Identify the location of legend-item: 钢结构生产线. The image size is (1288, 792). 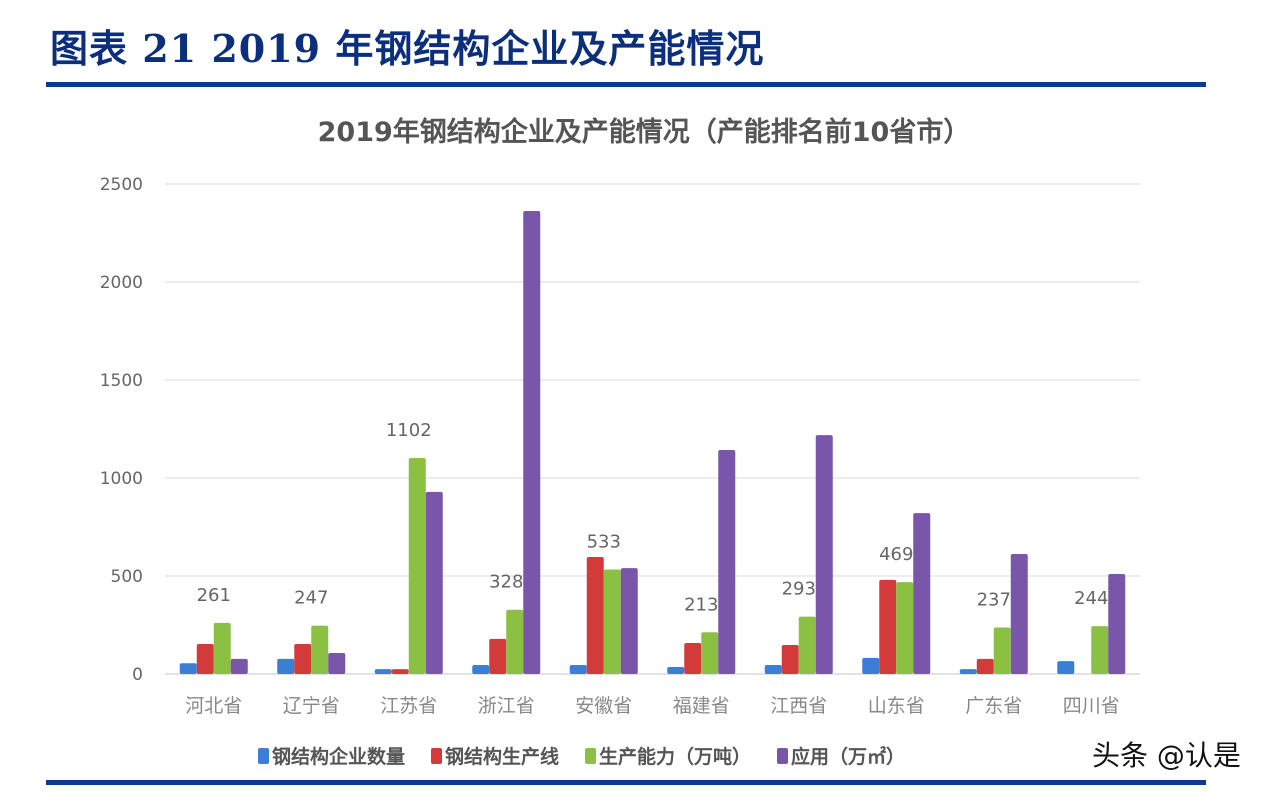
(495, 755).